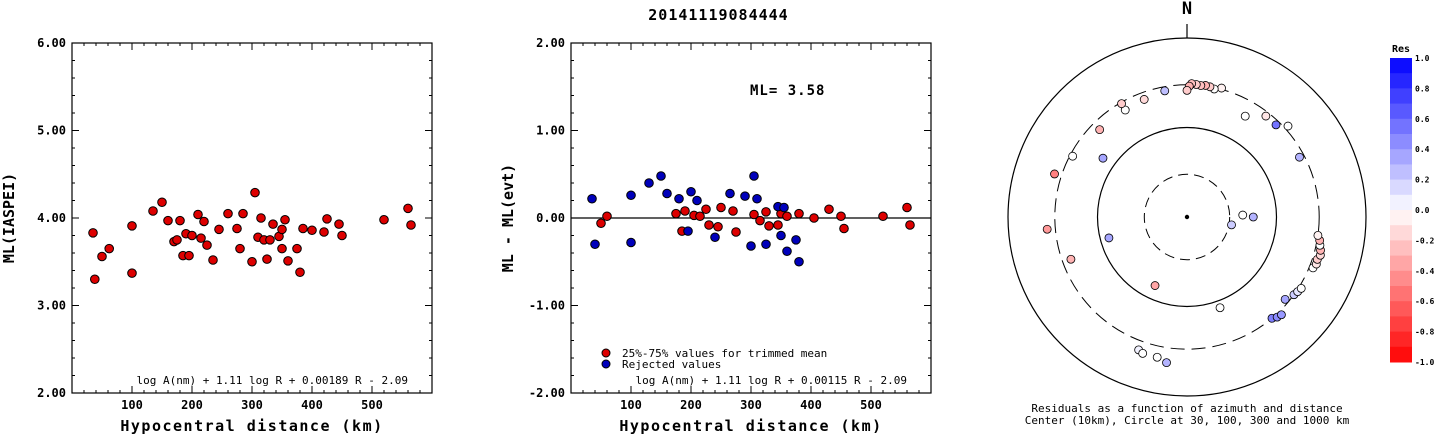  Describe the element at coordinates (51, 43) in the screenshot. I see `left-y-tick-label: 6.00` at that location.